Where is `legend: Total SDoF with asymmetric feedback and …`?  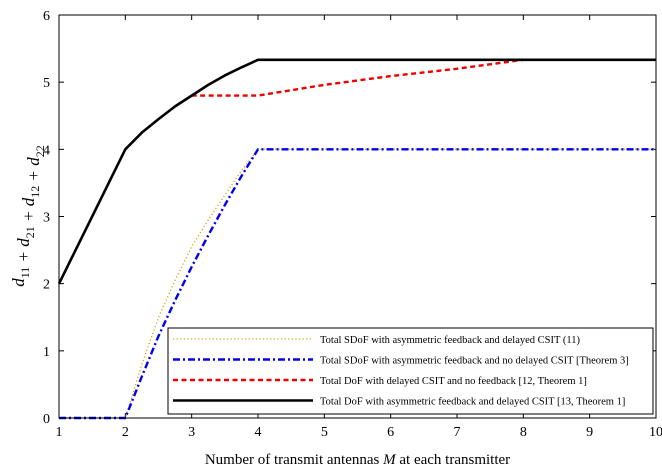 legend: Total SDoF with asymmetric feedback and … is located at coordinates (410, 371).